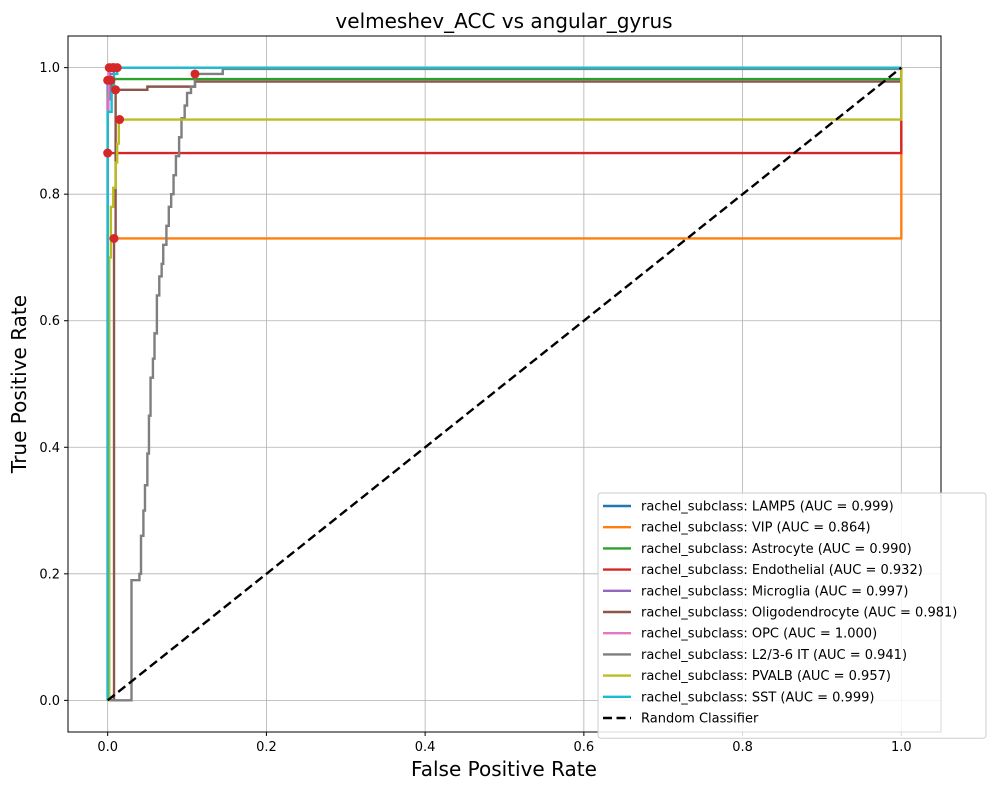 The image size is (994, 790). I want to click on x-tick-label: 1.0, so click(901, 747).